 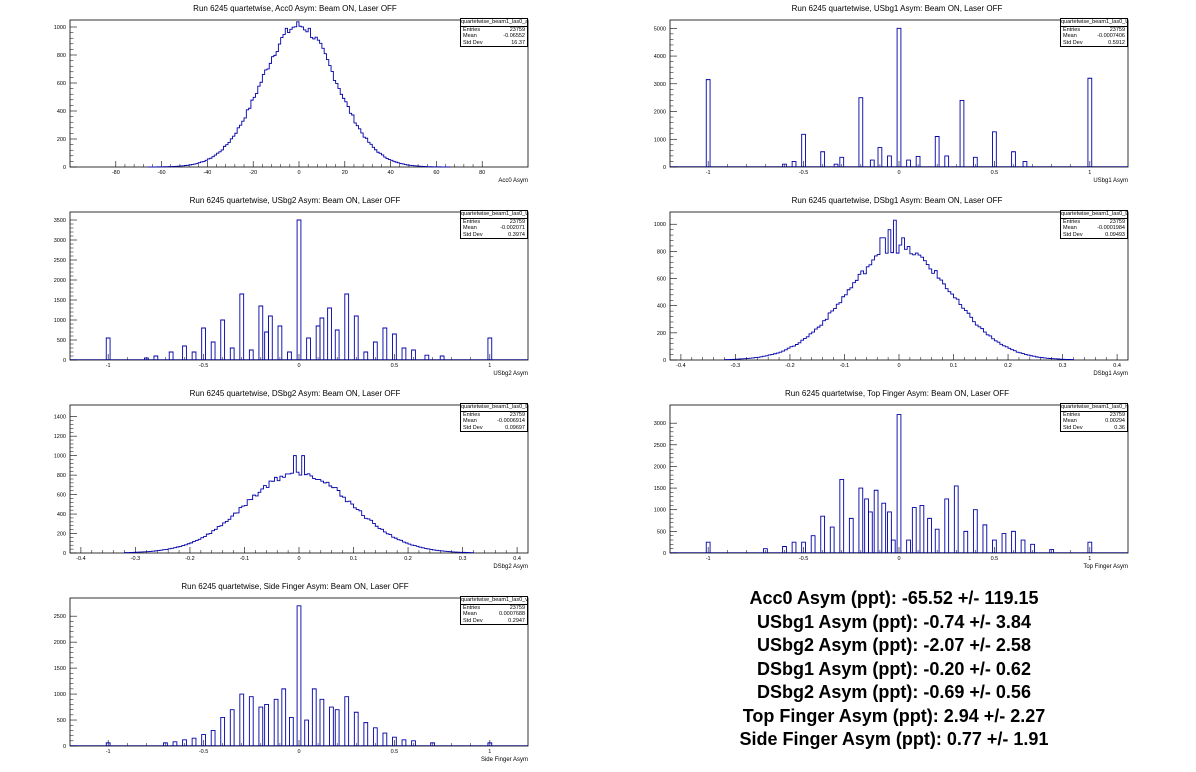 I want to click on y-tick-label: 3000, so click(x=660, y=85).